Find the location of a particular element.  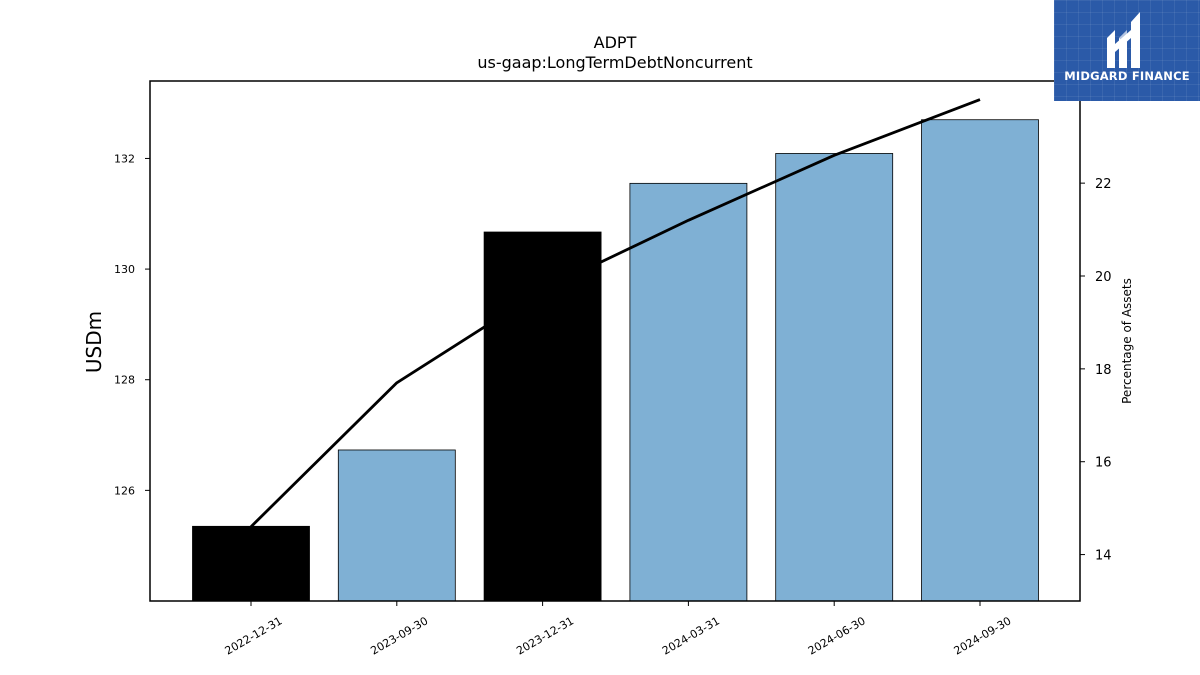

y-tick-label: 128 is located at coordinates (124, 380).